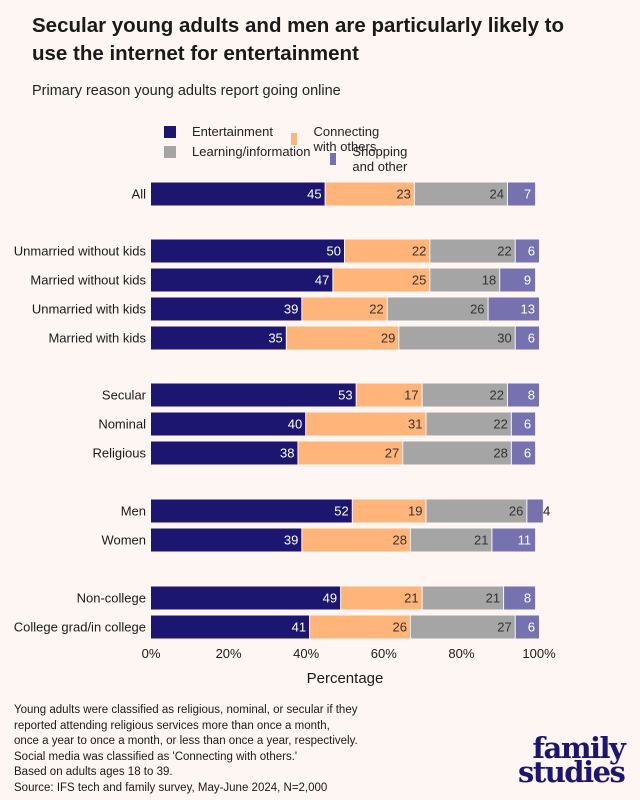 The height and width of the screenshot is (800, 640). What do you see at coordinates (218, 338) in the screenshot?
I see `bar-entertainment-married-with-kids` at bounding box center [218, 338].